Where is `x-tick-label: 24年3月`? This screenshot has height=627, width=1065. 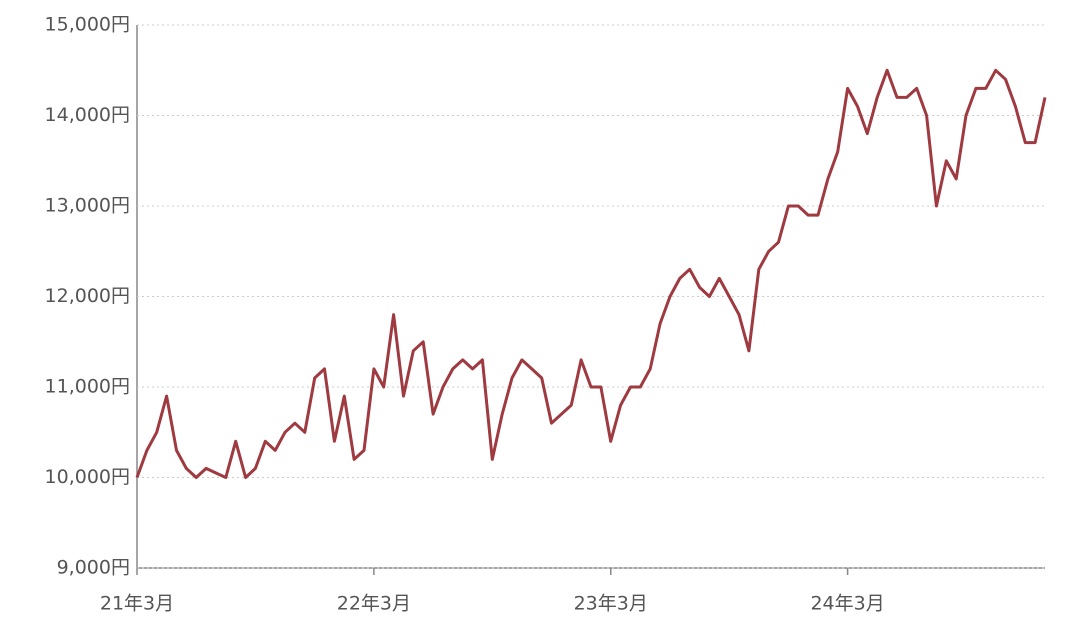
x-tick-label: 24年3月 is located at coordinates (847, 604).